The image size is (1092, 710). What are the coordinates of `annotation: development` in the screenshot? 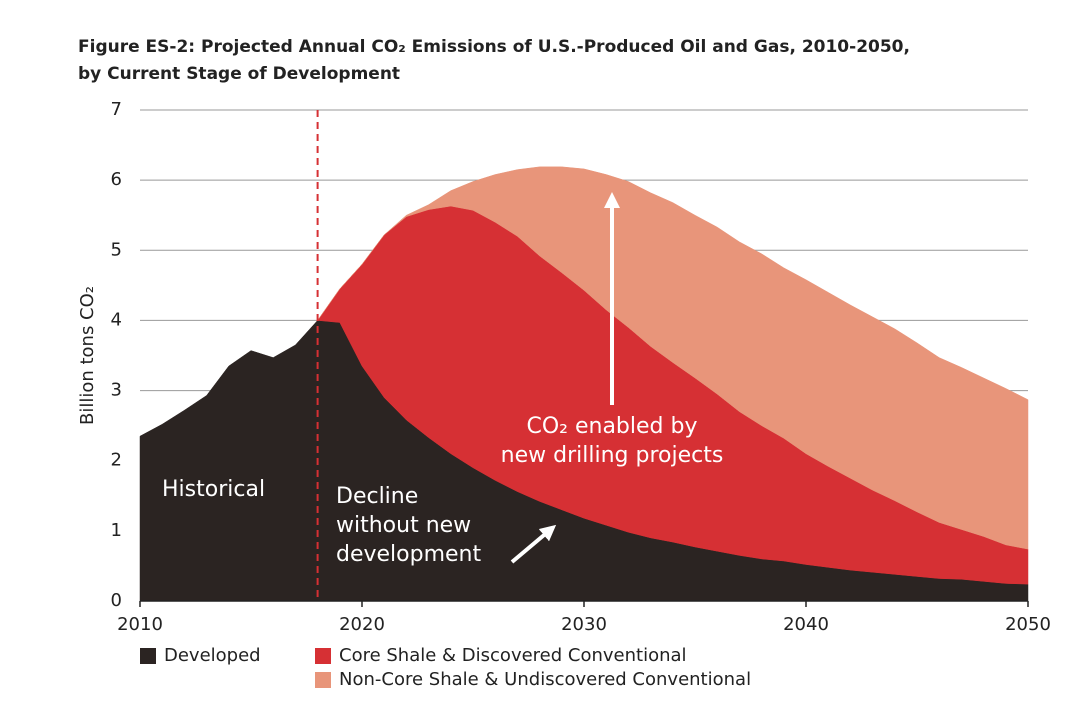 It's located at (409, 554).